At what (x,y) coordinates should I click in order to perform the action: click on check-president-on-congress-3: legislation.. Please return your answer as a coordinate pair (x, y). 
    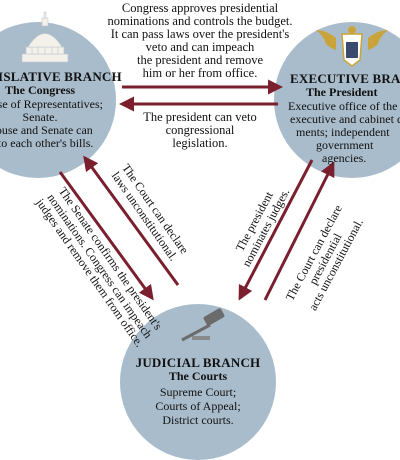
    Looking at the image, I should click on (200, 143).